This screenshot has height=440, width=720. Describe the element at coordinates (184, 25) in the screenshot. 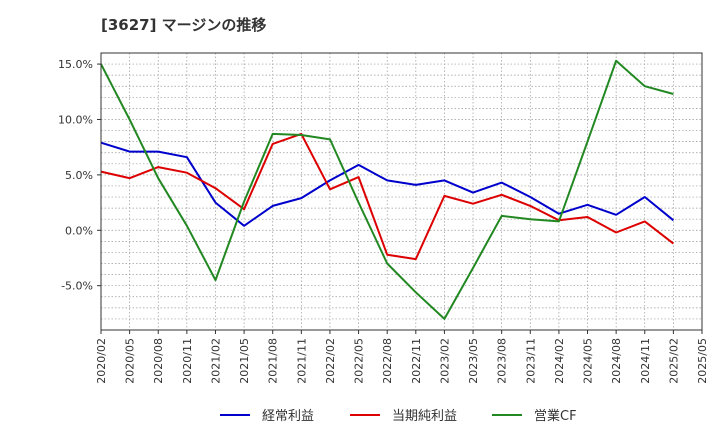

I see `chart-title: [3627] マージンの推移` at that location.